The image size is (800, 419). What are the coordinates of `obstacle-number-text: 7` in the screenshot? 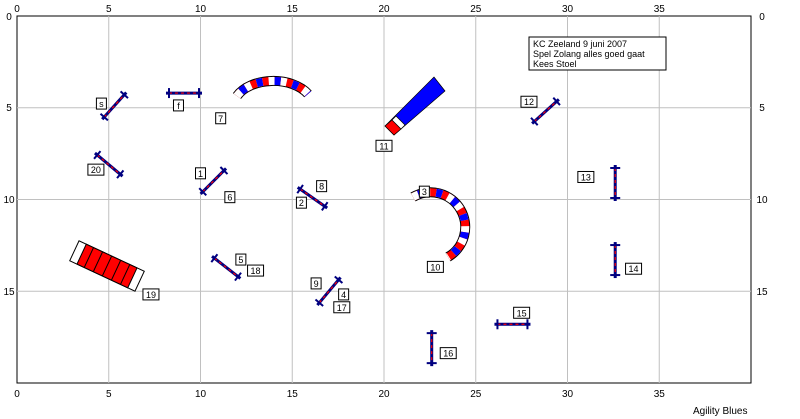 It's located at (220, 119).